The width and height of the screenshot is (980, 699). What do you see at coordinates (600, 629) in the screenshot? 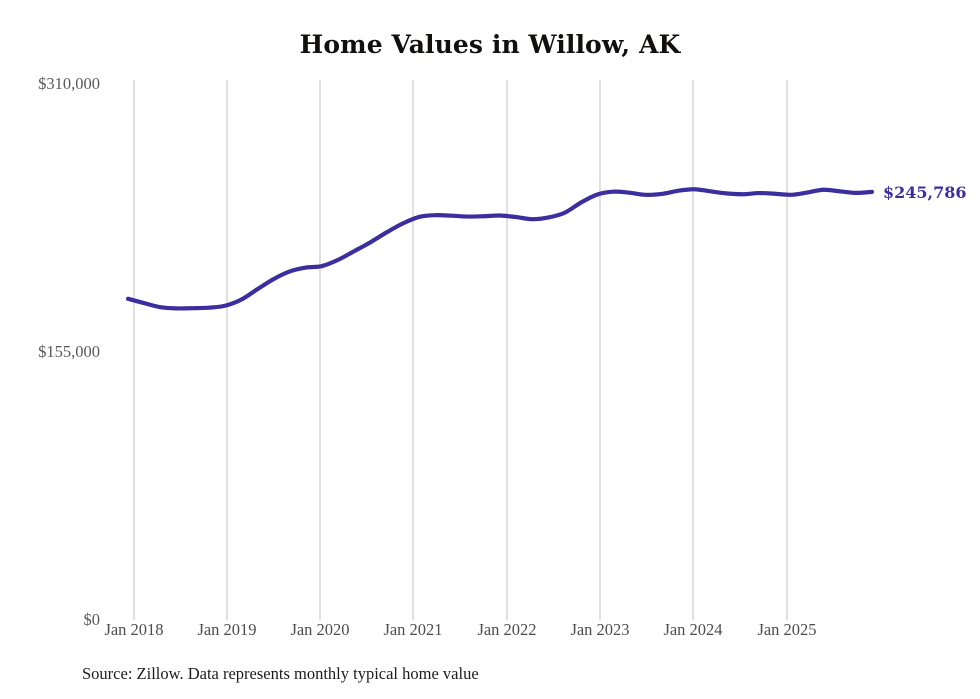
I see `x-axis-tick-2023: Jan 2023` at bounding box center [600, 629].